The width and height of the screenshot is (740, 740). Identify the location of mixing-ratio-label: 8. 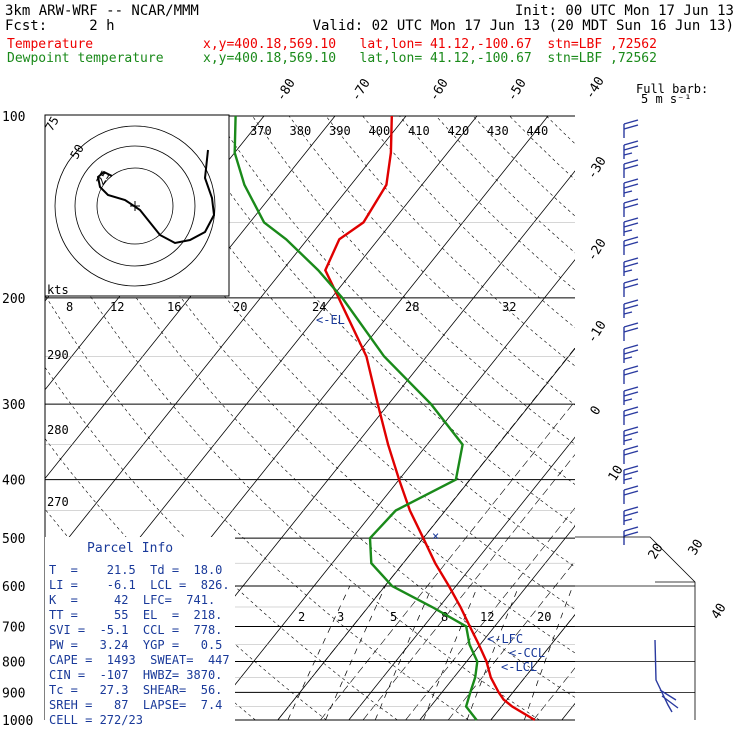
(444, 617).